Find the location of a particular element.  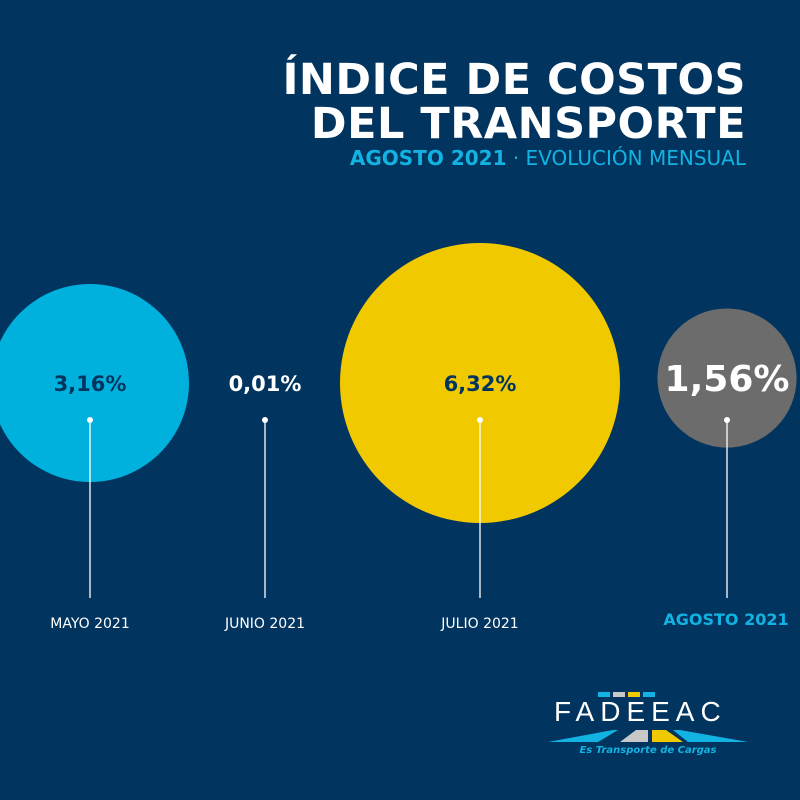

value-label: 0,01% is located at coordinates (265, 384).